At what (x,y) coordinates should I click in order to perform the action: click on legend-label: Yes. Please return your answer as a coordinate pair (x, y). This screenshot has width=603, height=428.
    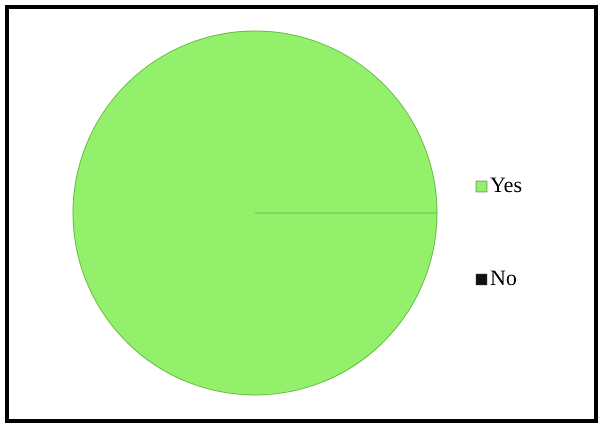
    Looking at the image, I should click on (506, 184).